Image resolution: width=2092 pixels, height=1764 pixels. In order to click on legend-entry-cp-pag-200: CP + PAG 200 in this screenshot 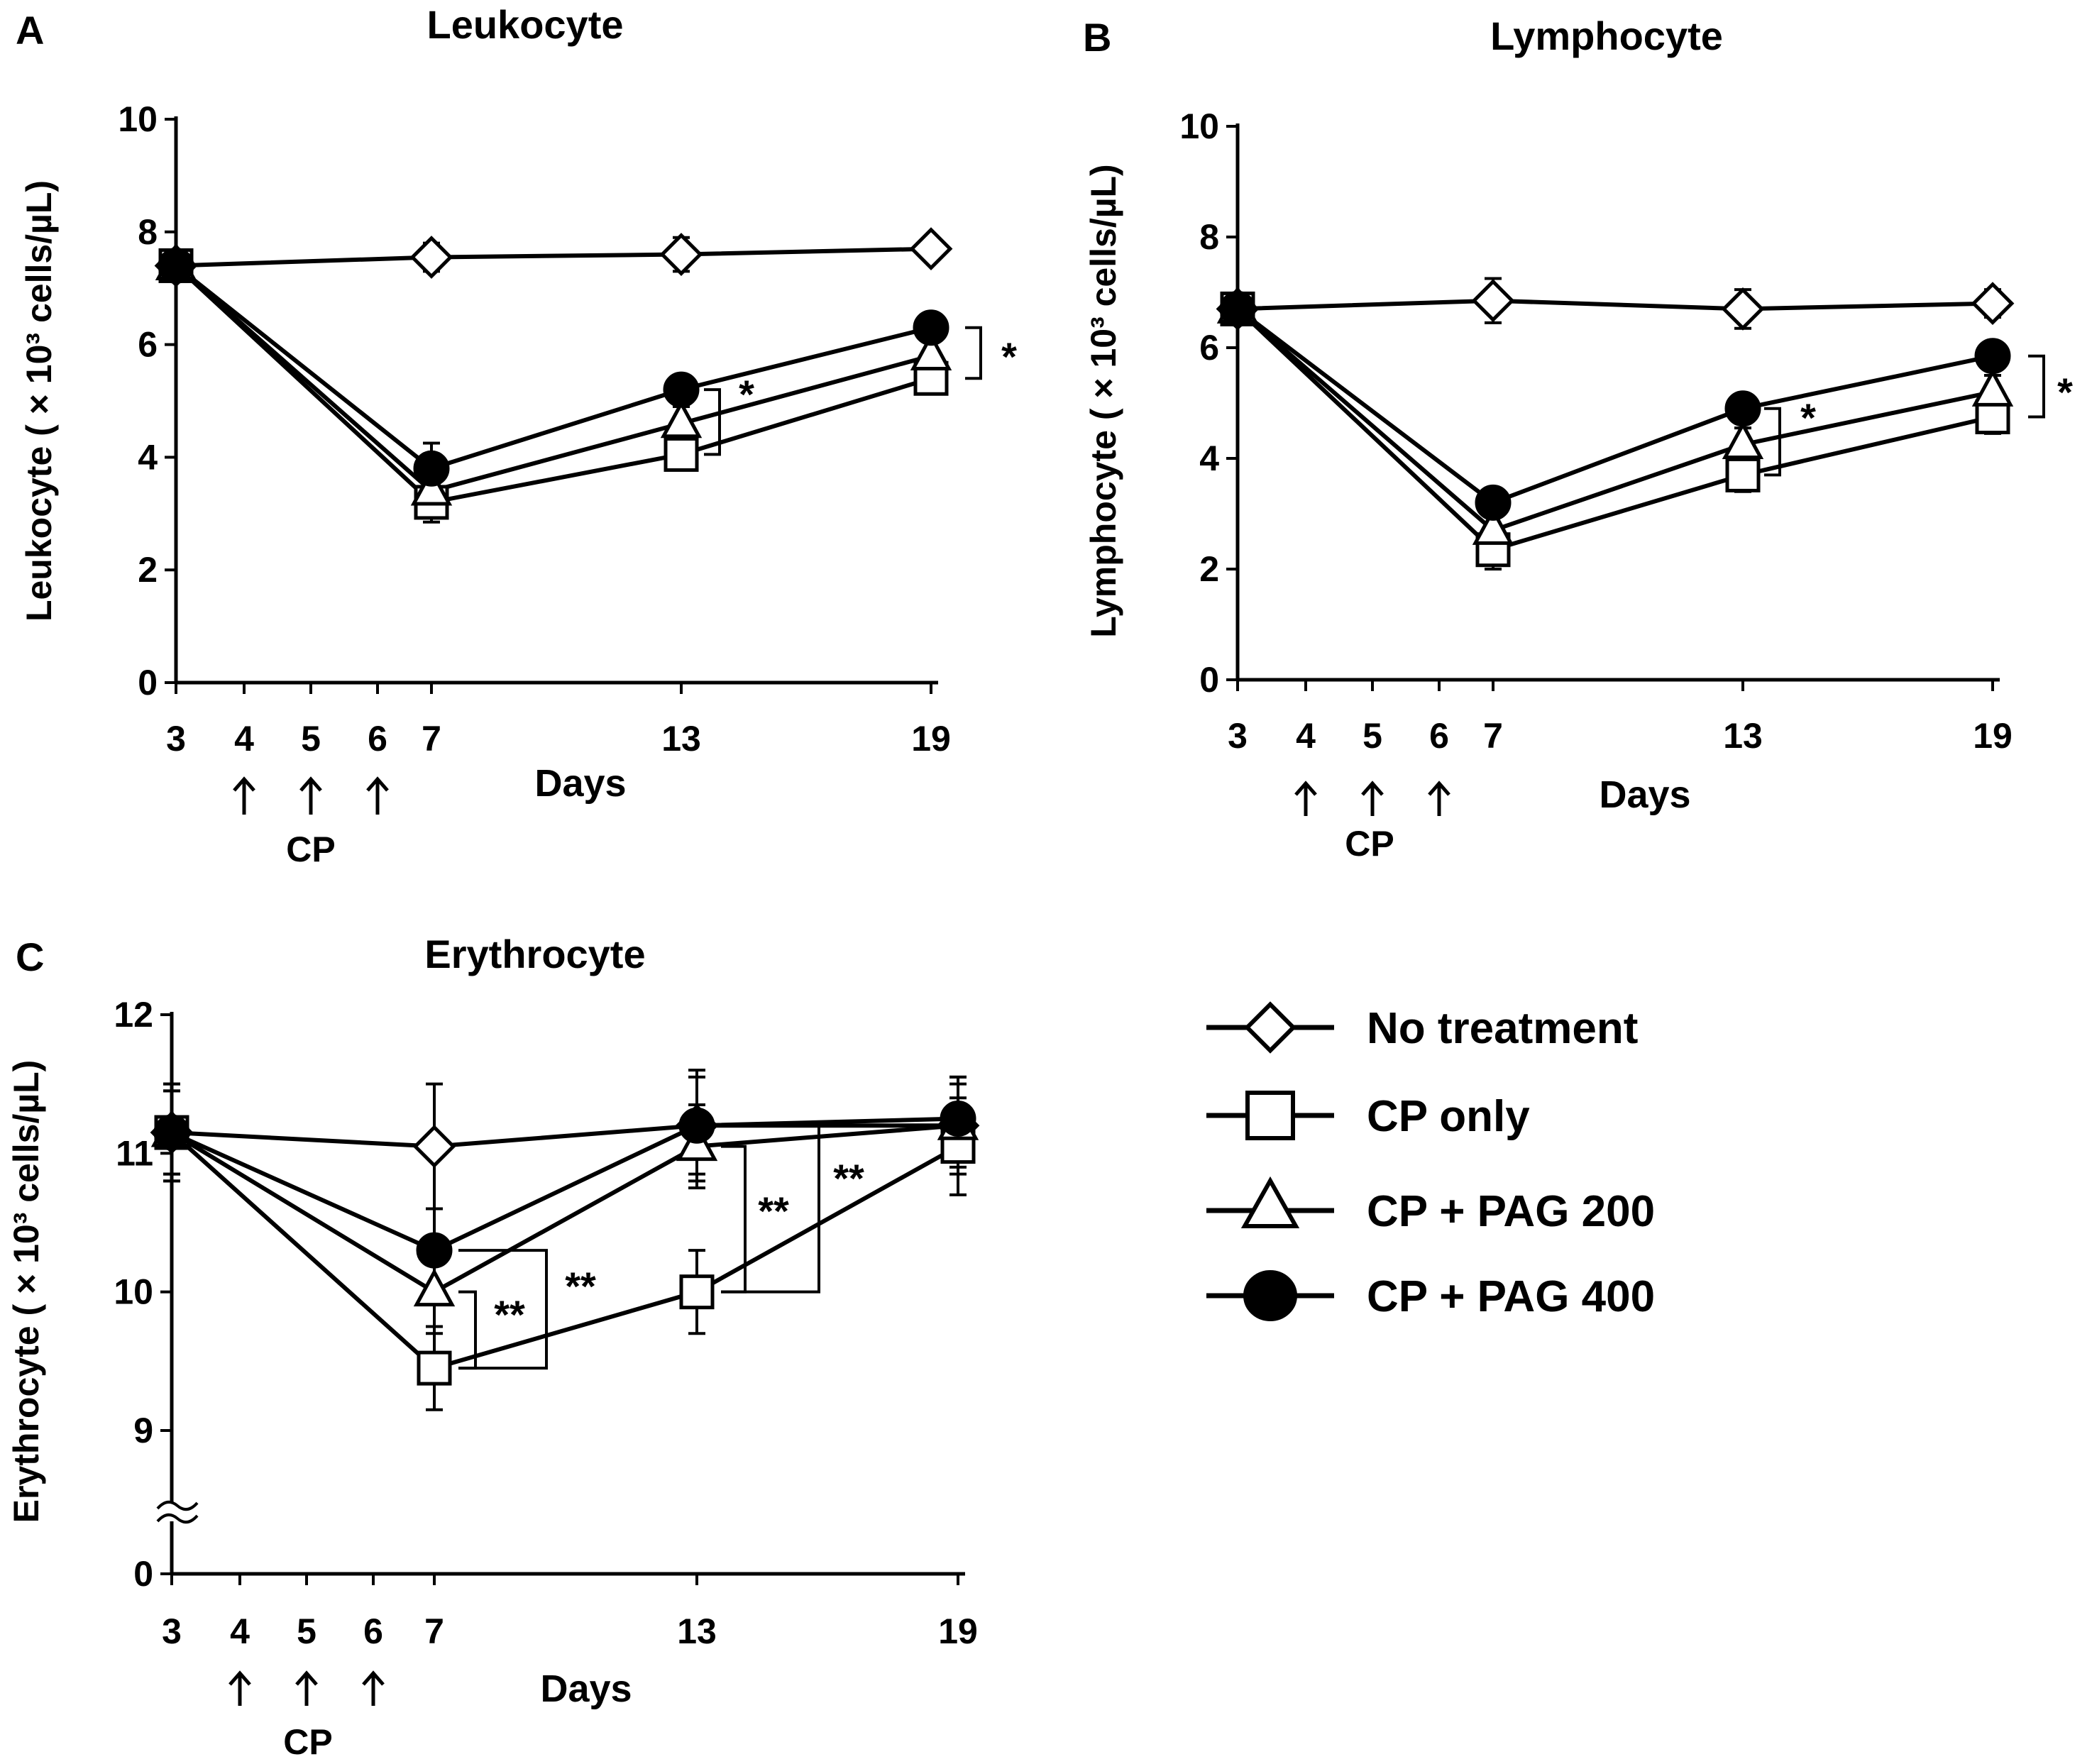, I will do `click(1430, 1206)`.